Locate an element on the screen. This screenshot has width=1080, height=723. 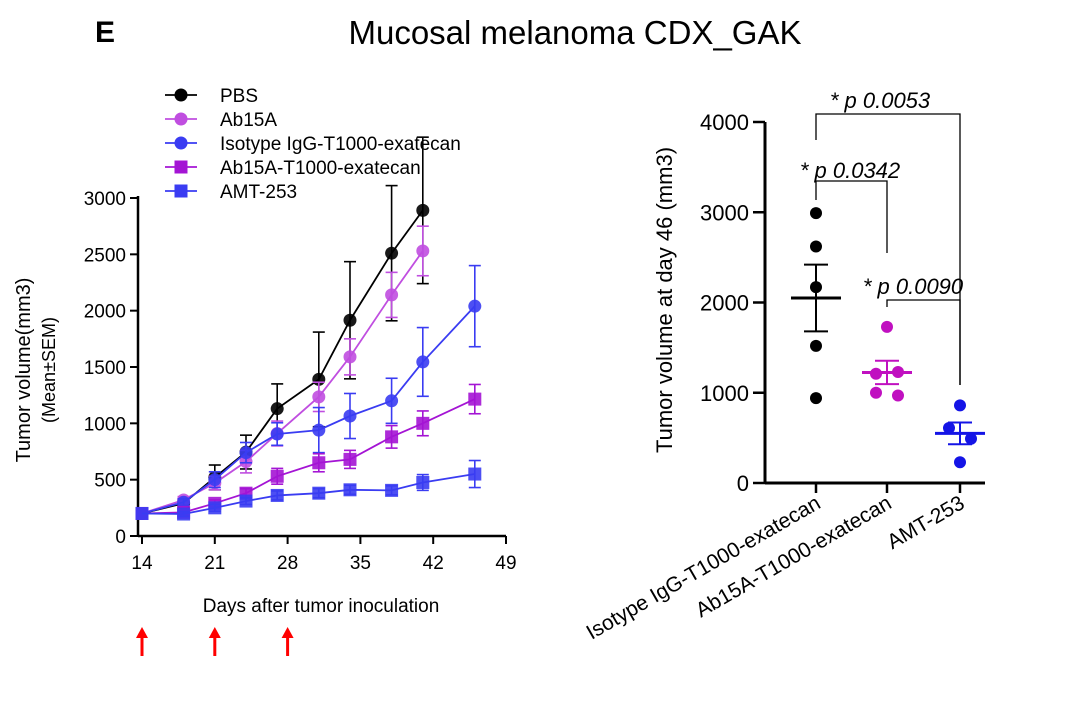
p-value-label: * p 0.0053 is located at coordinates (880, 100).